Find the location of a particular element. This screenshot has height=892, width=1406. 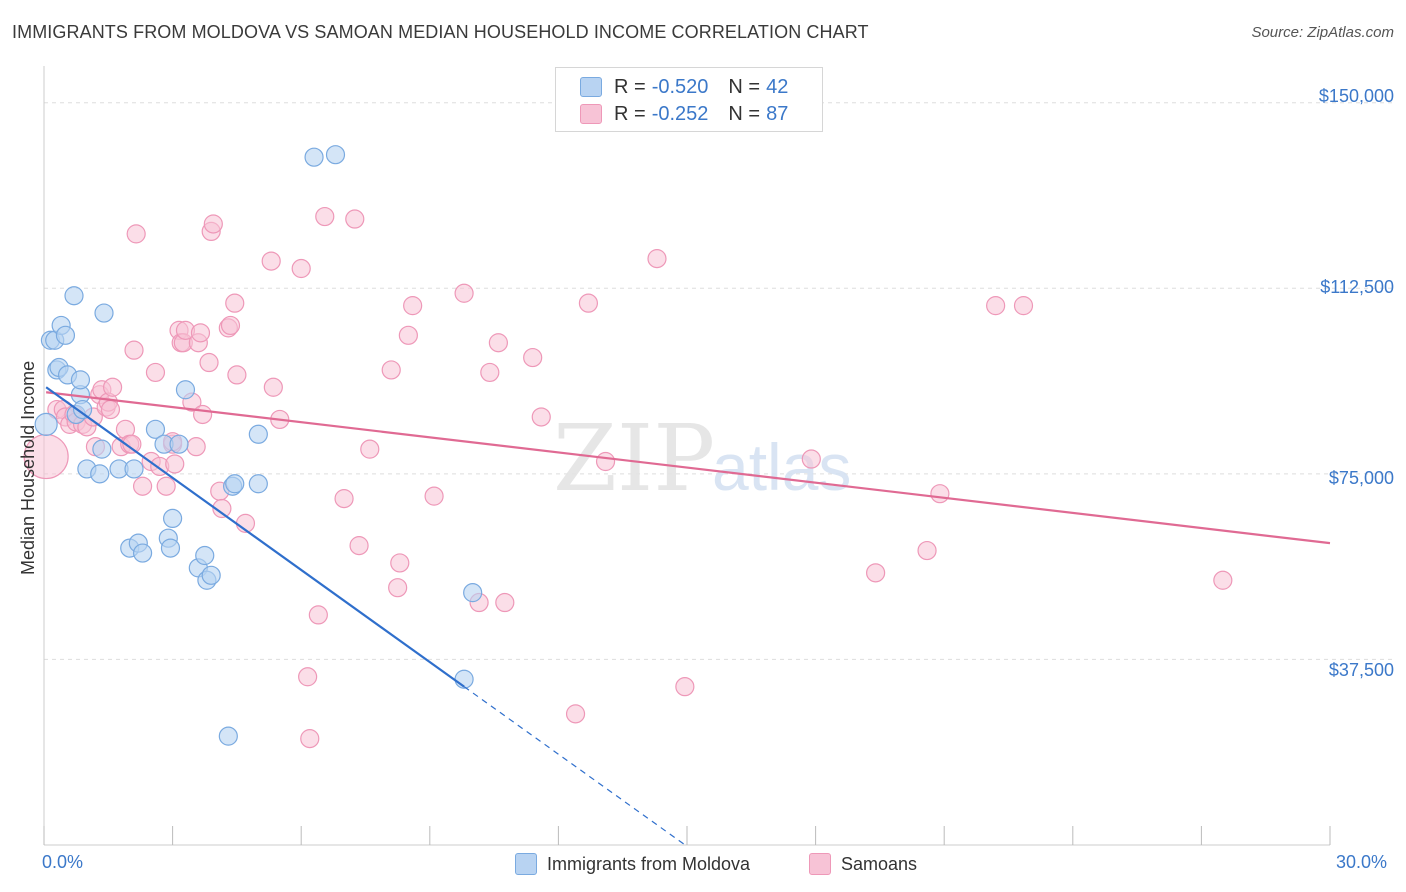

y-tick-label: $150,000 is located at coordinates (1356, 96).